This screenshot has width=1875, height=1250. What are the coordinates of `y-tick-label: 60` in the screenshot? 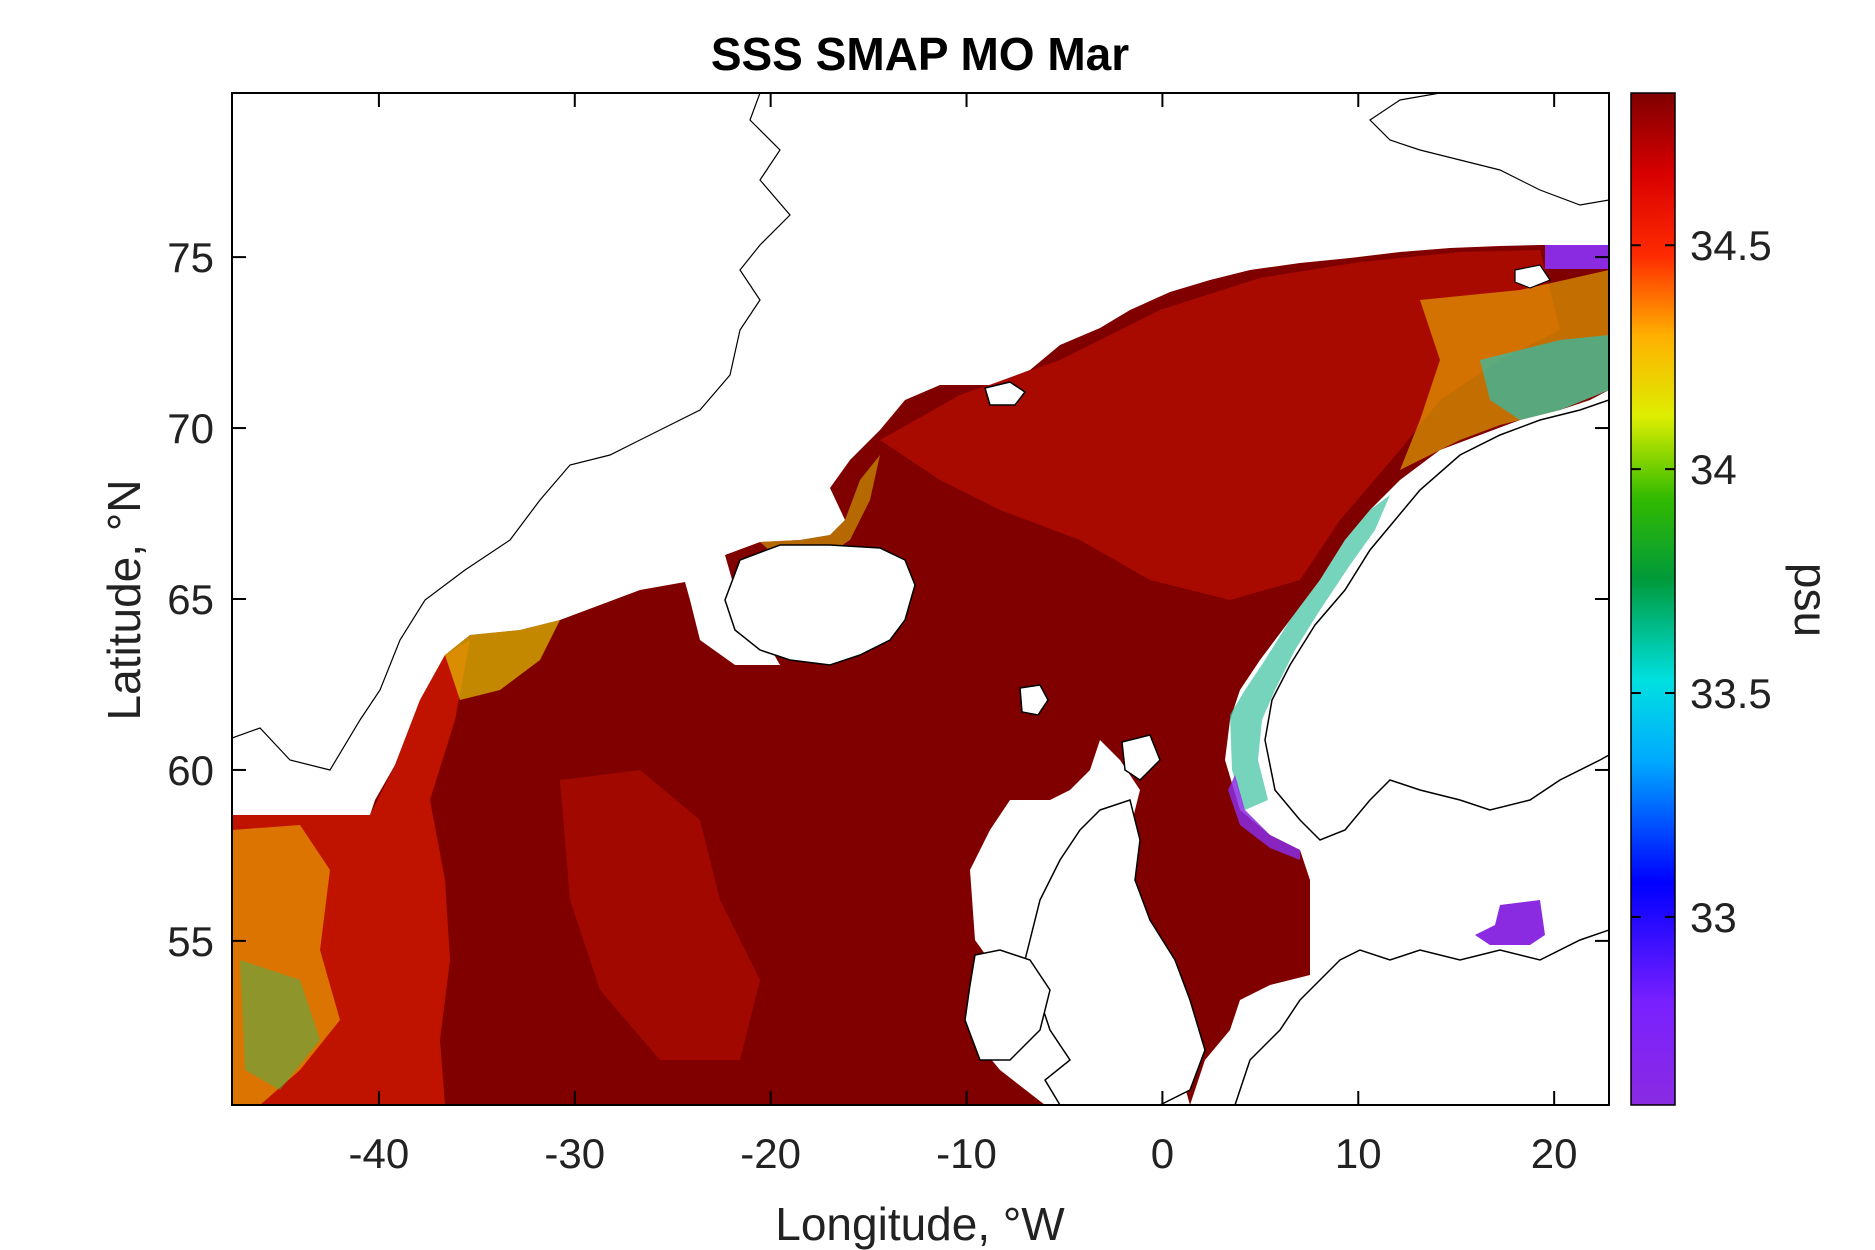 It's located at (190, 770).